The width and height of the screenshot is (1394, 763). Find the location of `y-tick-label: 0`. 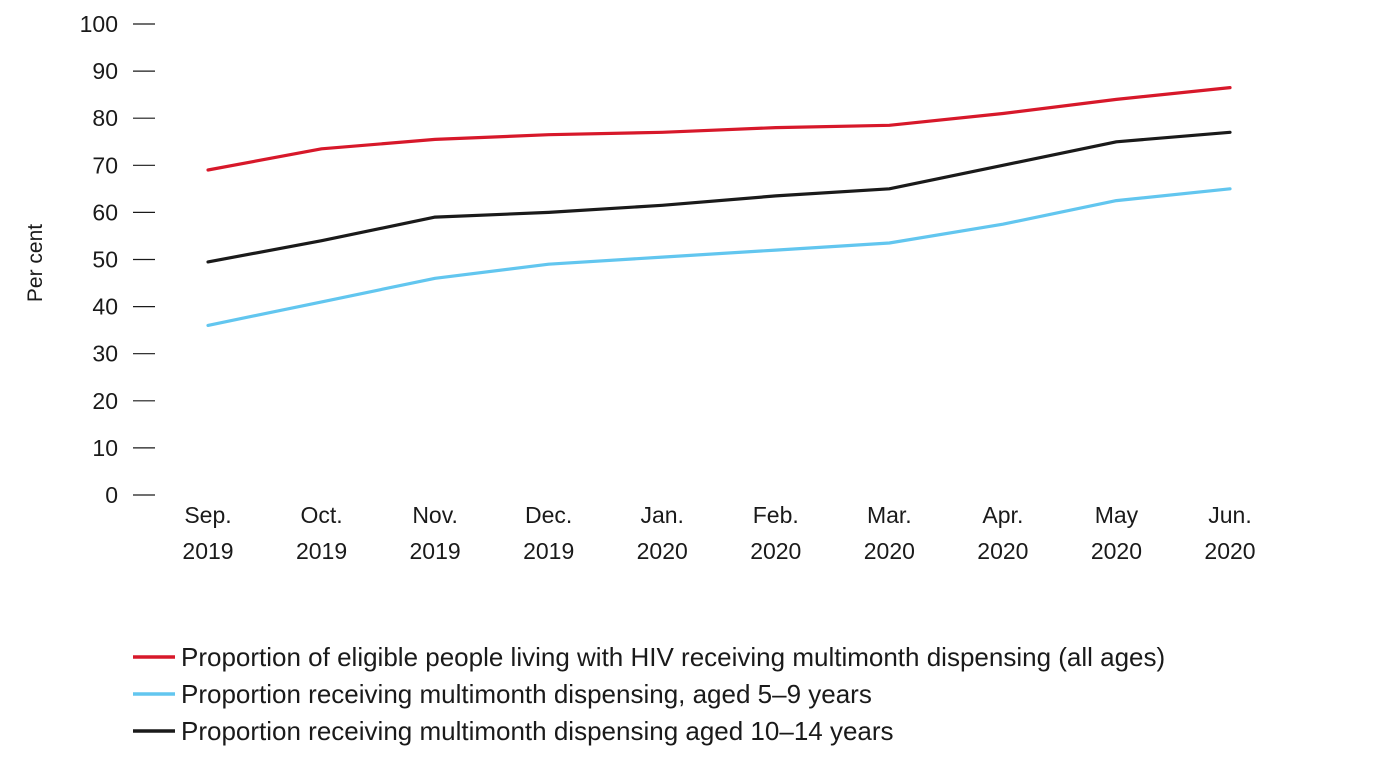

y-tick-label: 0 is located at coordinates (111, 495).